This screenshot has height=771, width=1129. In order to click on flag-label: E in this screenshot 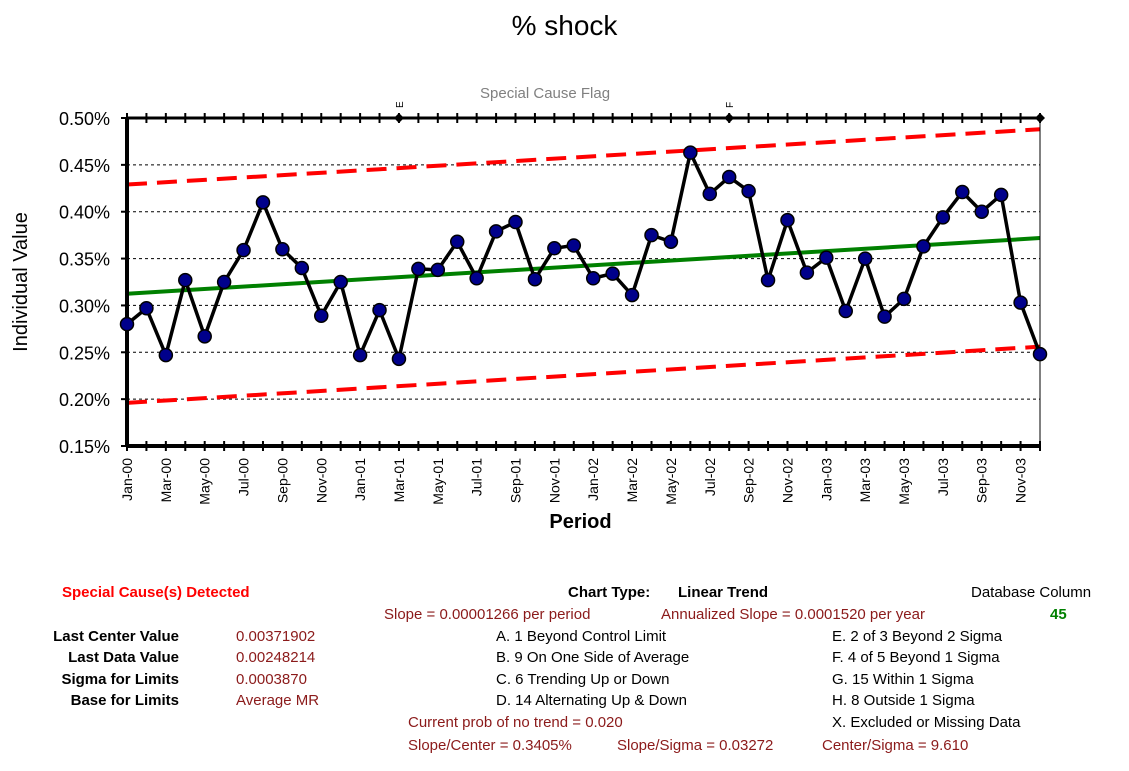, I will do `click(400, 104)`.